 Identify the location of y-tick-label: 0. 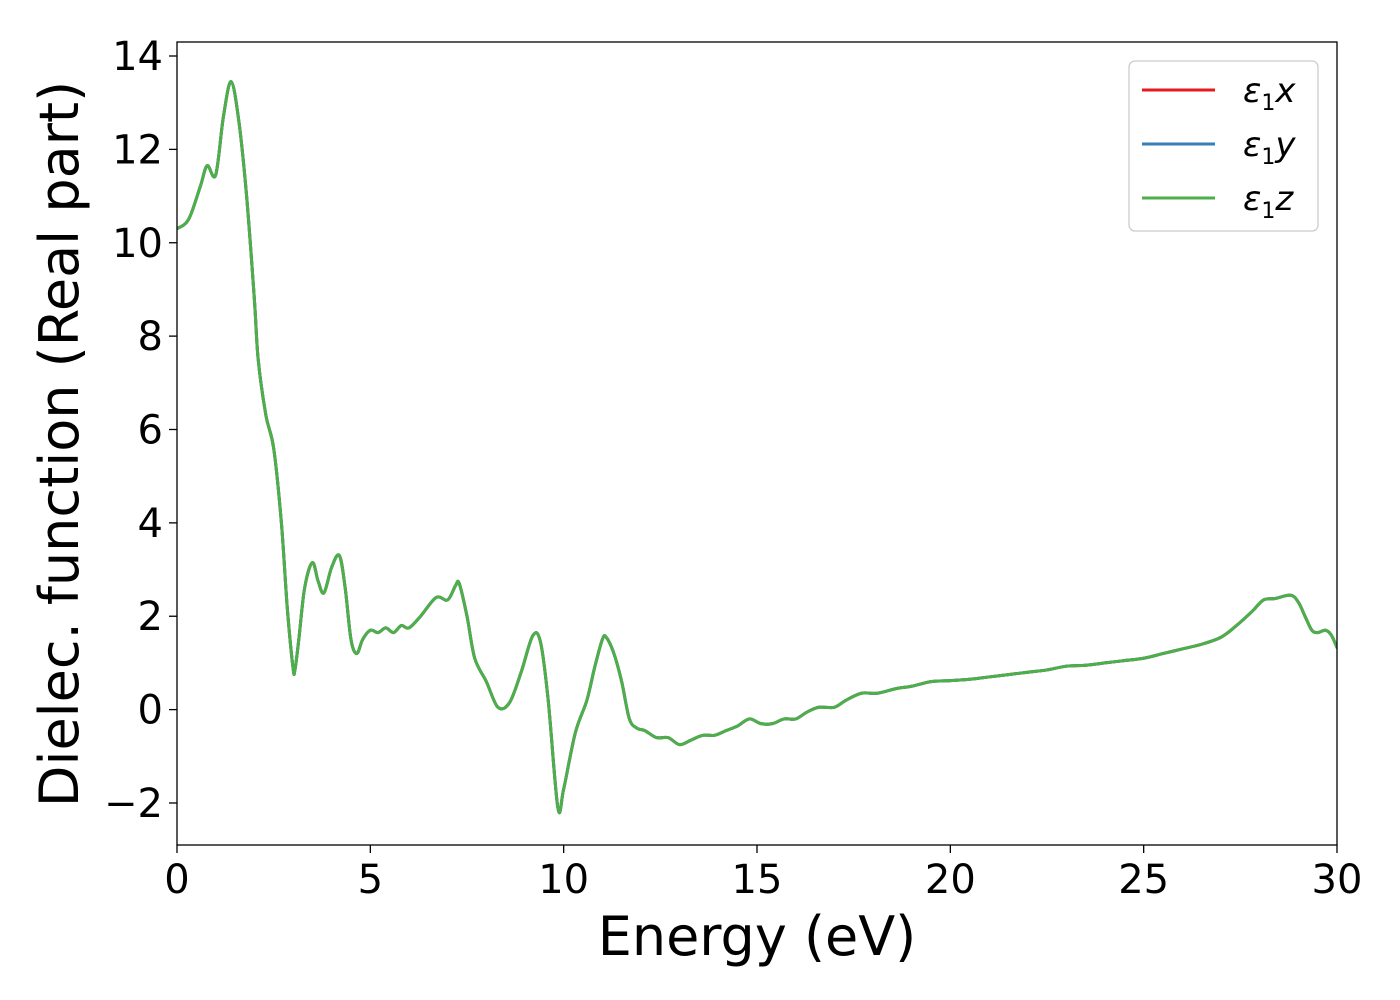
(150, 711).